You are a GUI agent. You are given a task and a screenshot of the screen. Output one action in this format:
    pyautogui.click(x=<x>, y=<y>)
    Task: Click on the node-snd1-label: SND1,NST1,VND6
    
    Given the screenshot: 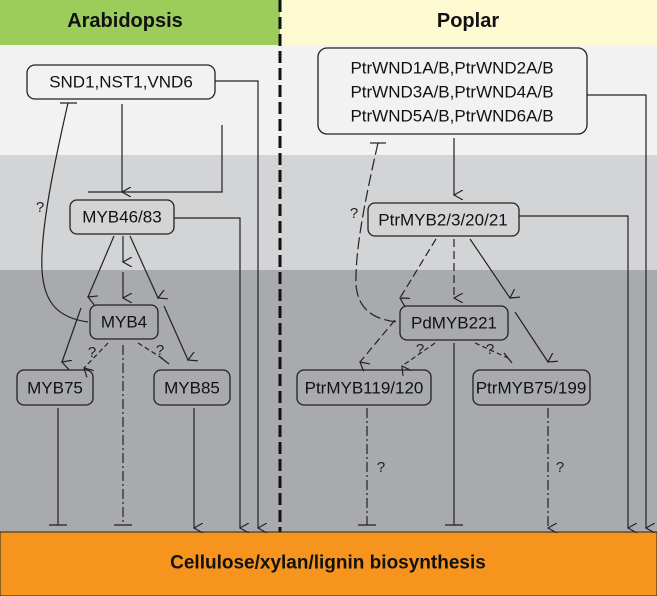 What is the action you would take?
    pyautogui.click(x=121, y=82)
    